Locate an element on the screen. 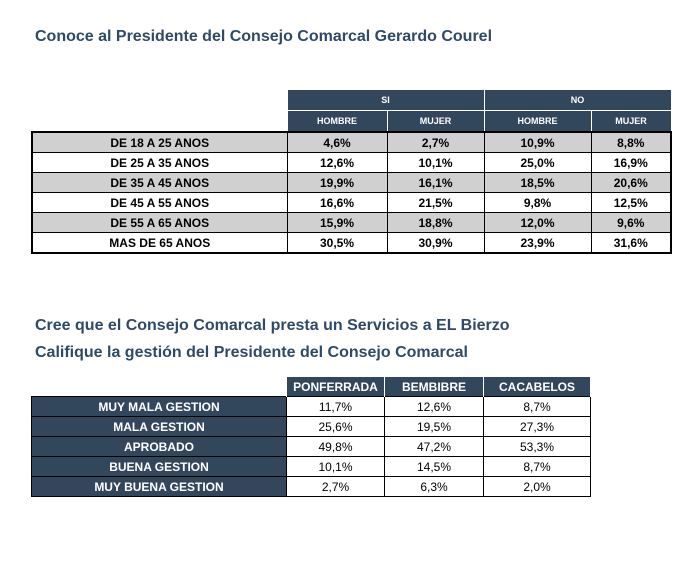 The width and height of the screenshot is (695, 561). table-row: MUY BUENA GESTION 2,7% 6,3% 2,0% is located at coordinates (311, 486).